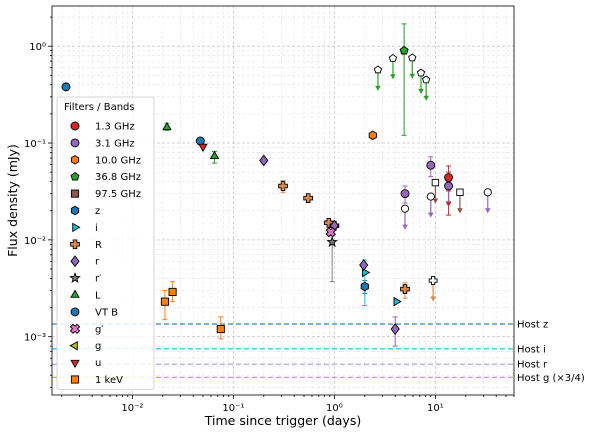  What do you see at coordinates (97, 211) in the screenshot?
I see `legend-label-z: z` at bounding box center [97, 211].